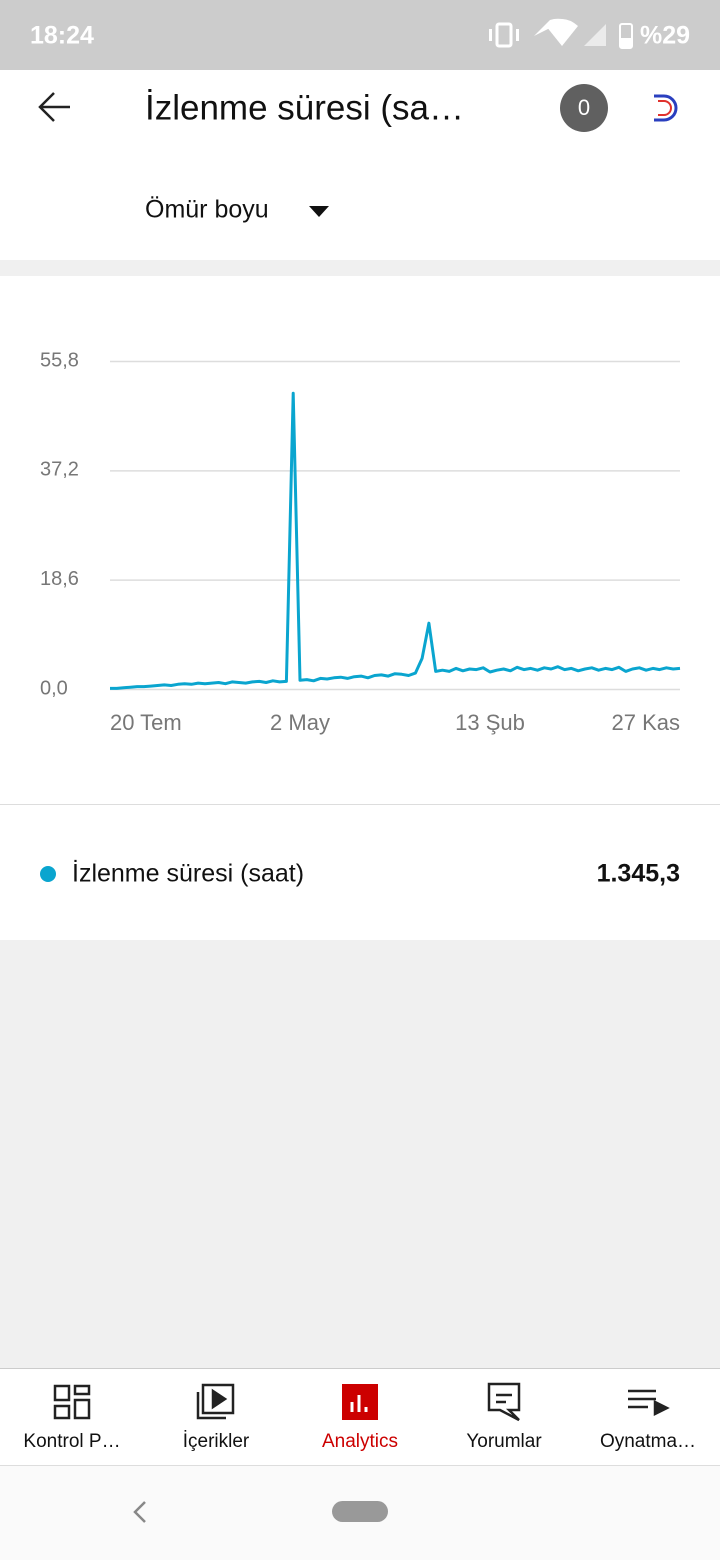 The image size is (720, 1560). Describe the element at coordinates (646, 722) in the screenshot. I see `x-tick-label: 27 Kas` at that location.